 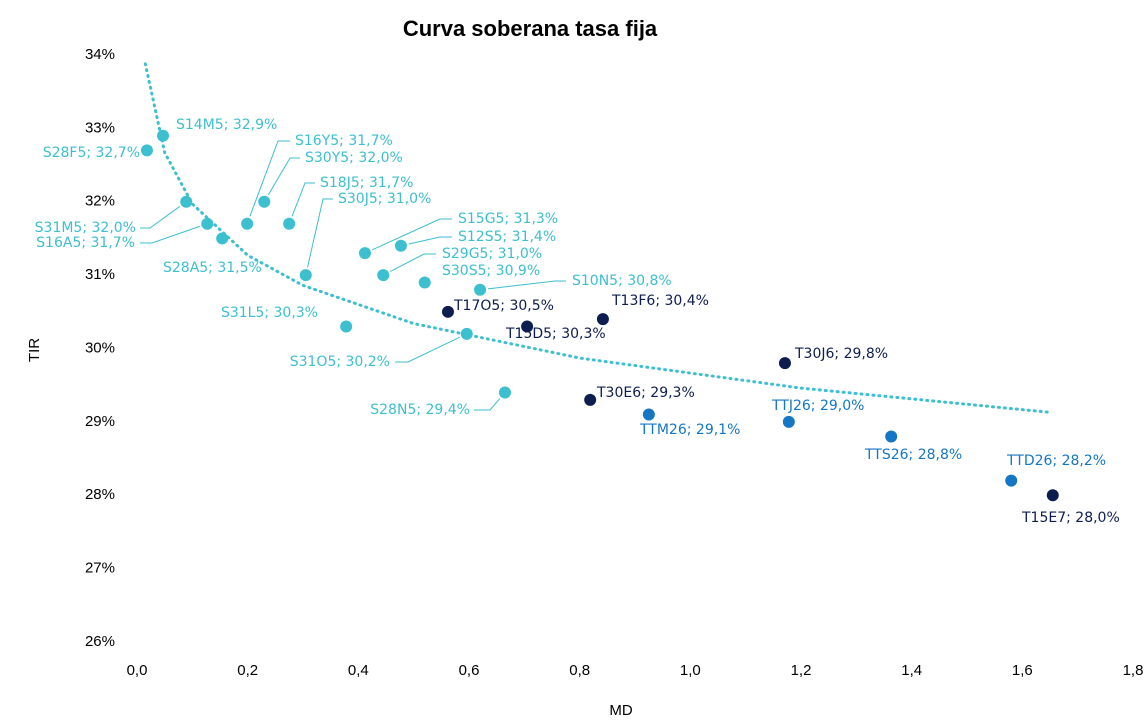 I want to click on data-label: S30S5; 30,9%, so click(x=491, y=271).